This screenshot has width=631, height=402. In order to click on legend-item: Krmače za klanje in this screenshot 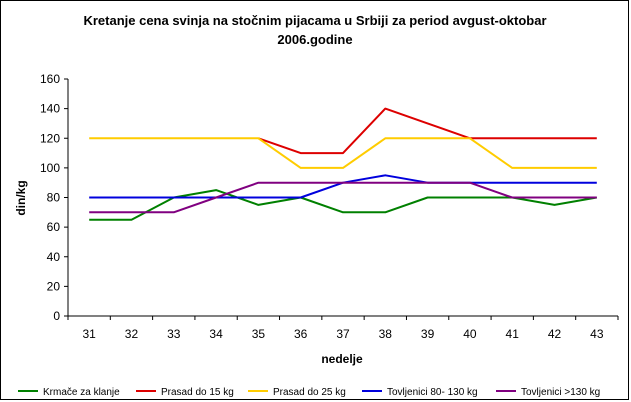, I will do `click(69, 392)`.